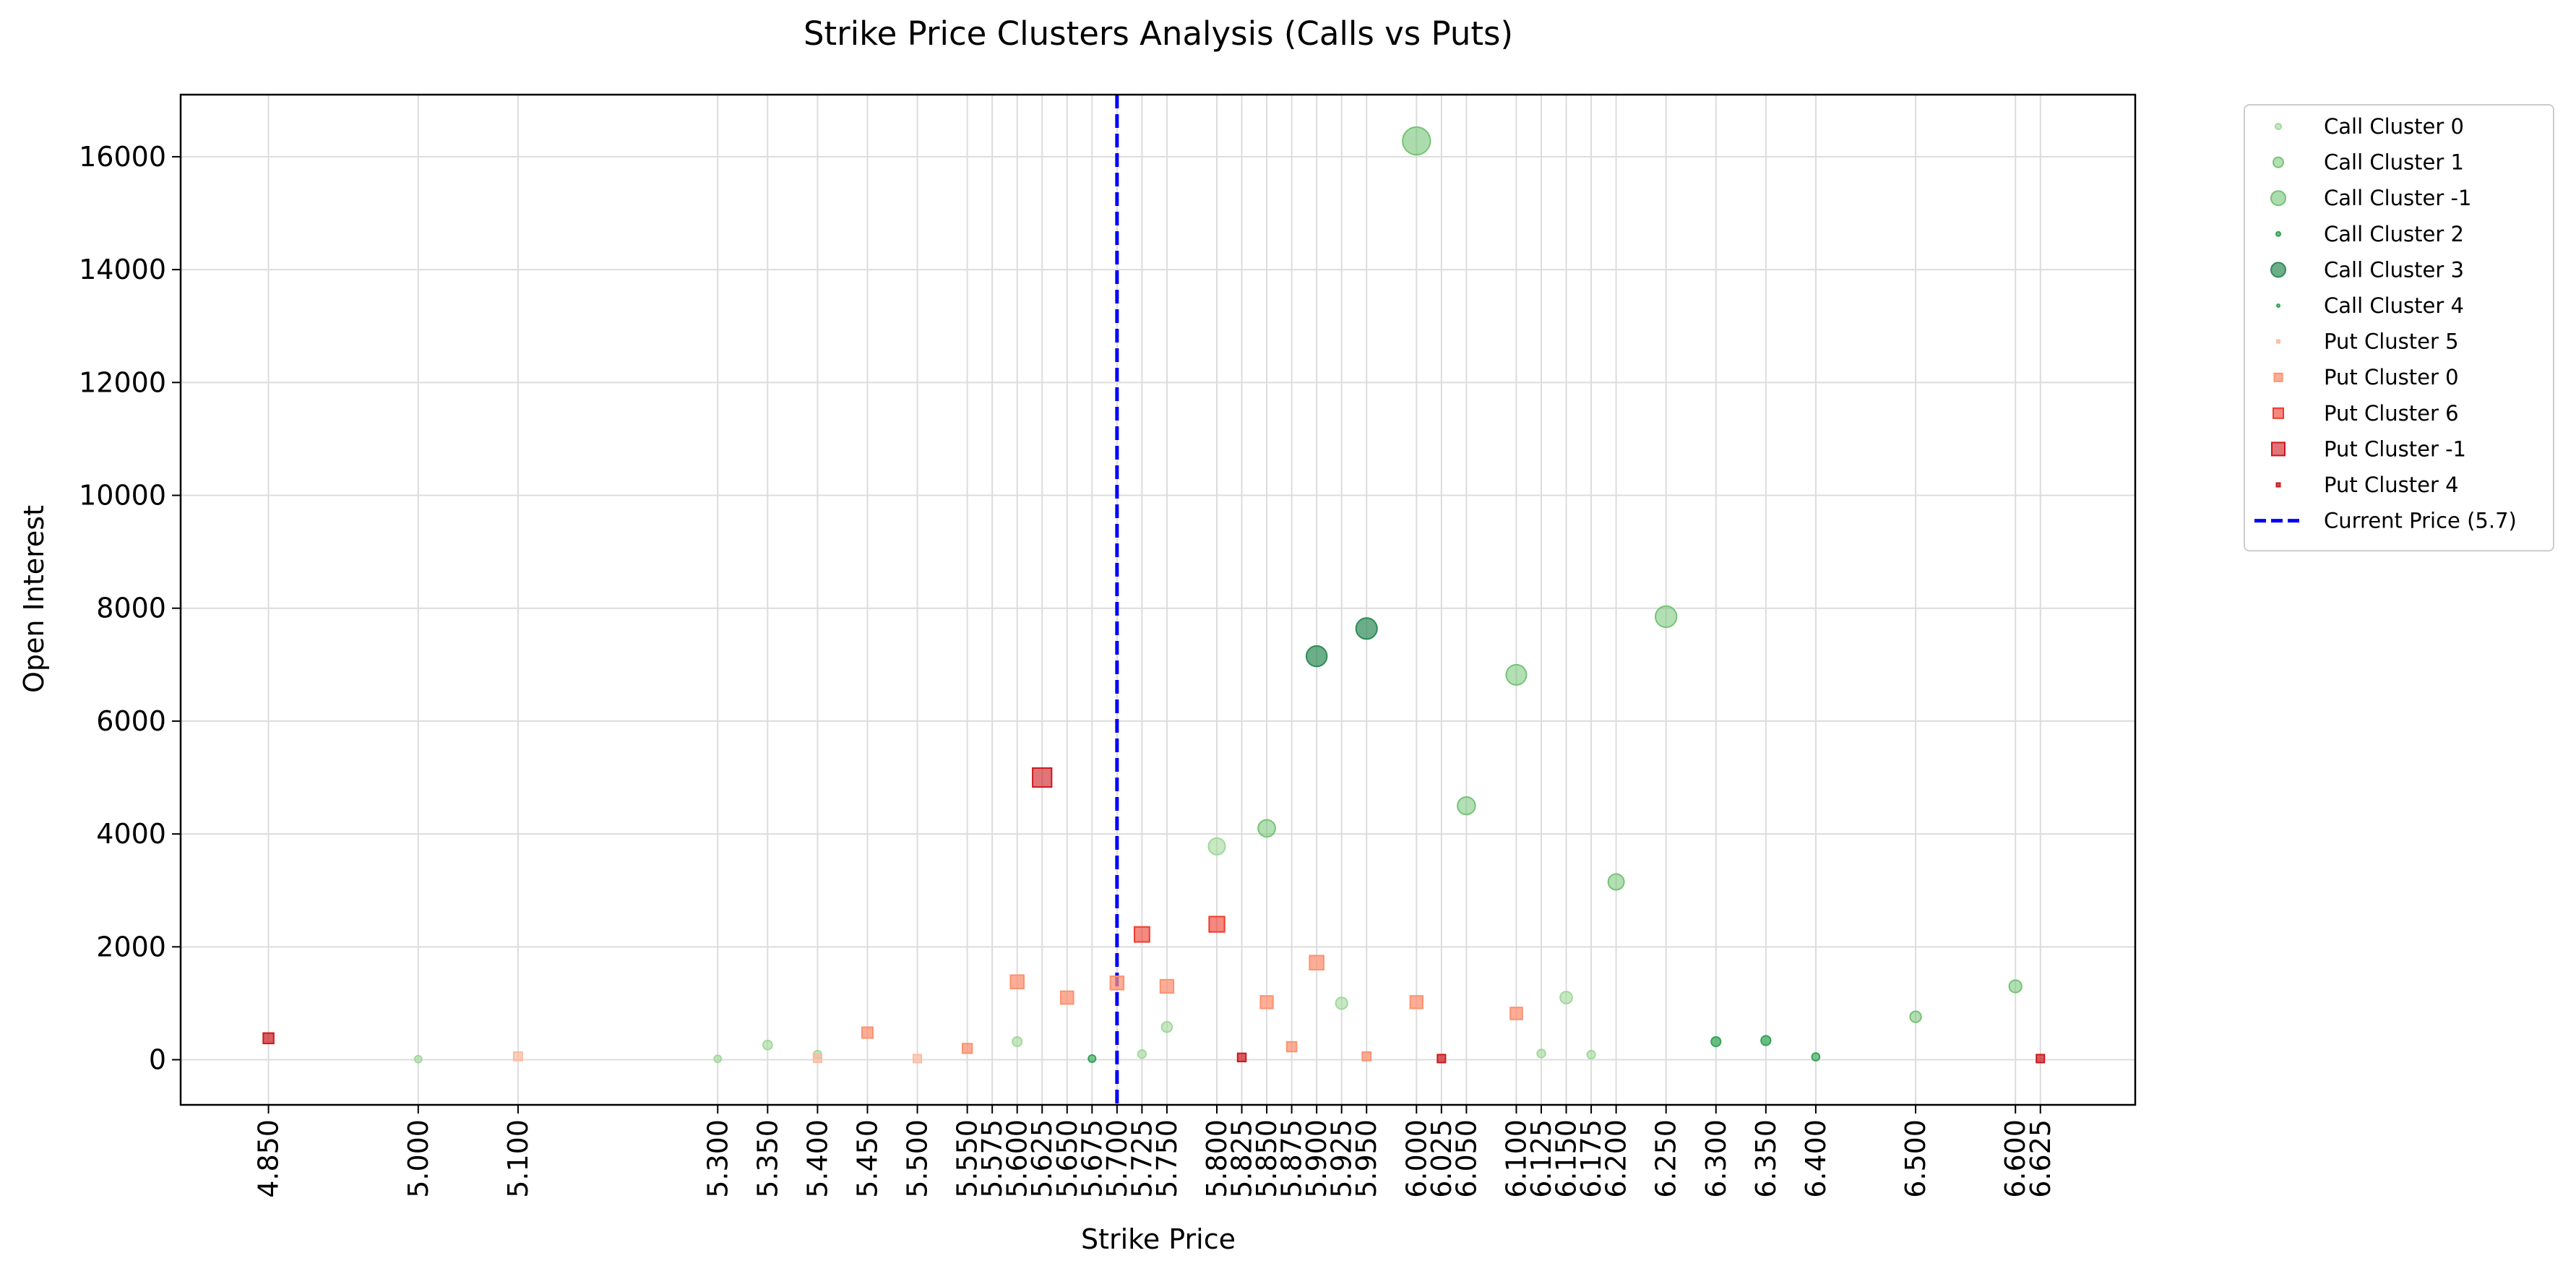  Describe the element at coordinates (2391, 485) in the screenshot. I see `legend-label: Put Cluster 4` at that location.